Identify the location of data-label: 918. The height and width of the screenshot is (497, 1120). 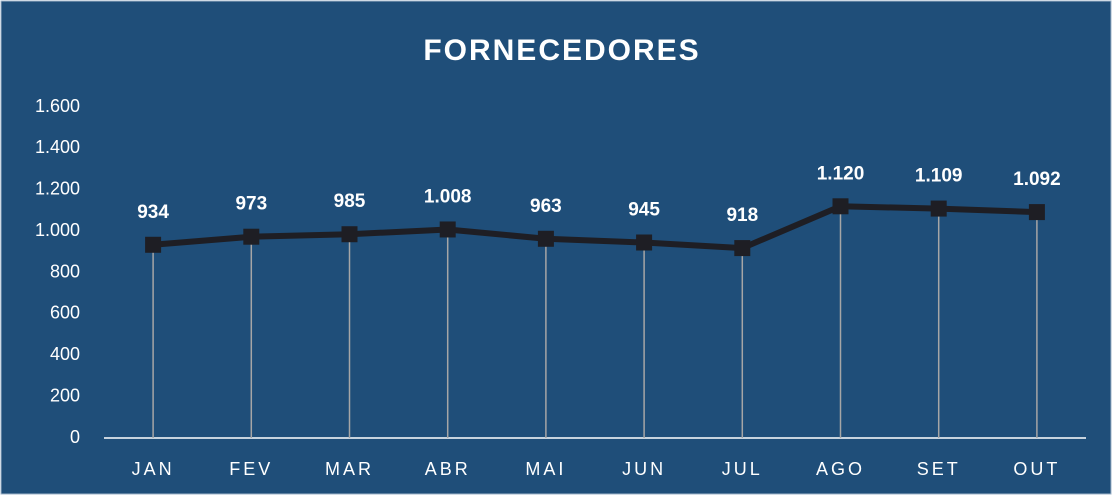
(742, 215).